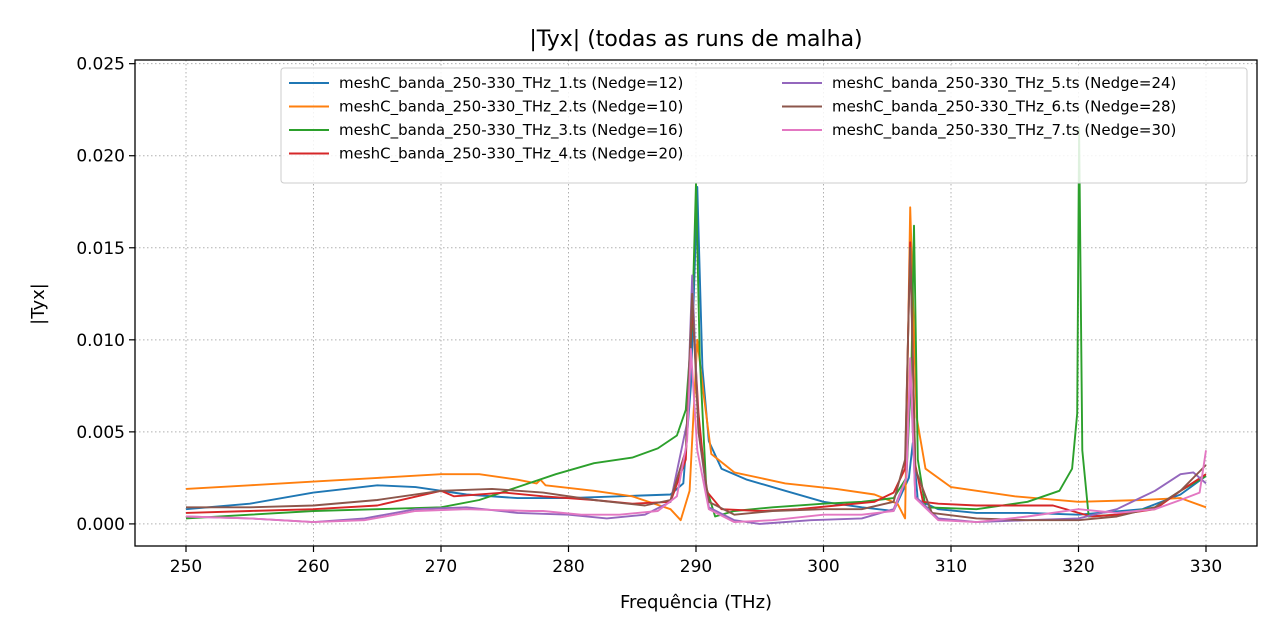  What do you see at coordinates (1004, 107) in the screenshot?
I see `legend-label: meshC_banda_250-330_THz_6.ts (Nedge=28)` at bounding box center [1004, 107].